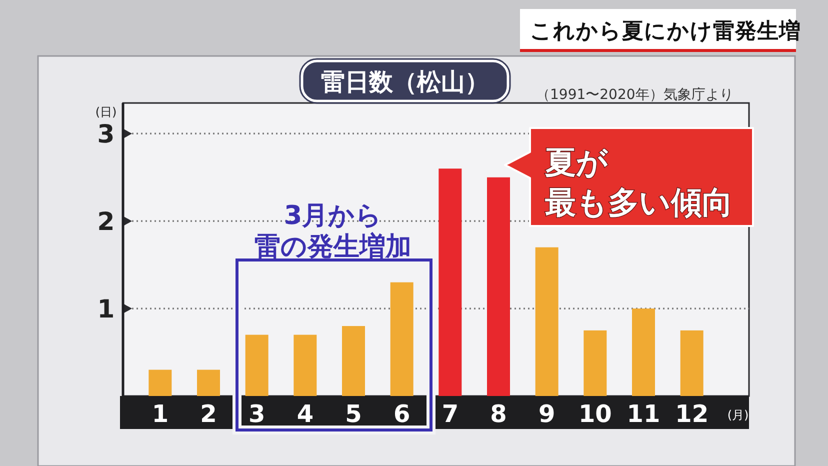 Image resolution: width=828 pixels, height=466 pixels. I want to click on annotation: 3月から雷の発生増加, so click(333, 231).